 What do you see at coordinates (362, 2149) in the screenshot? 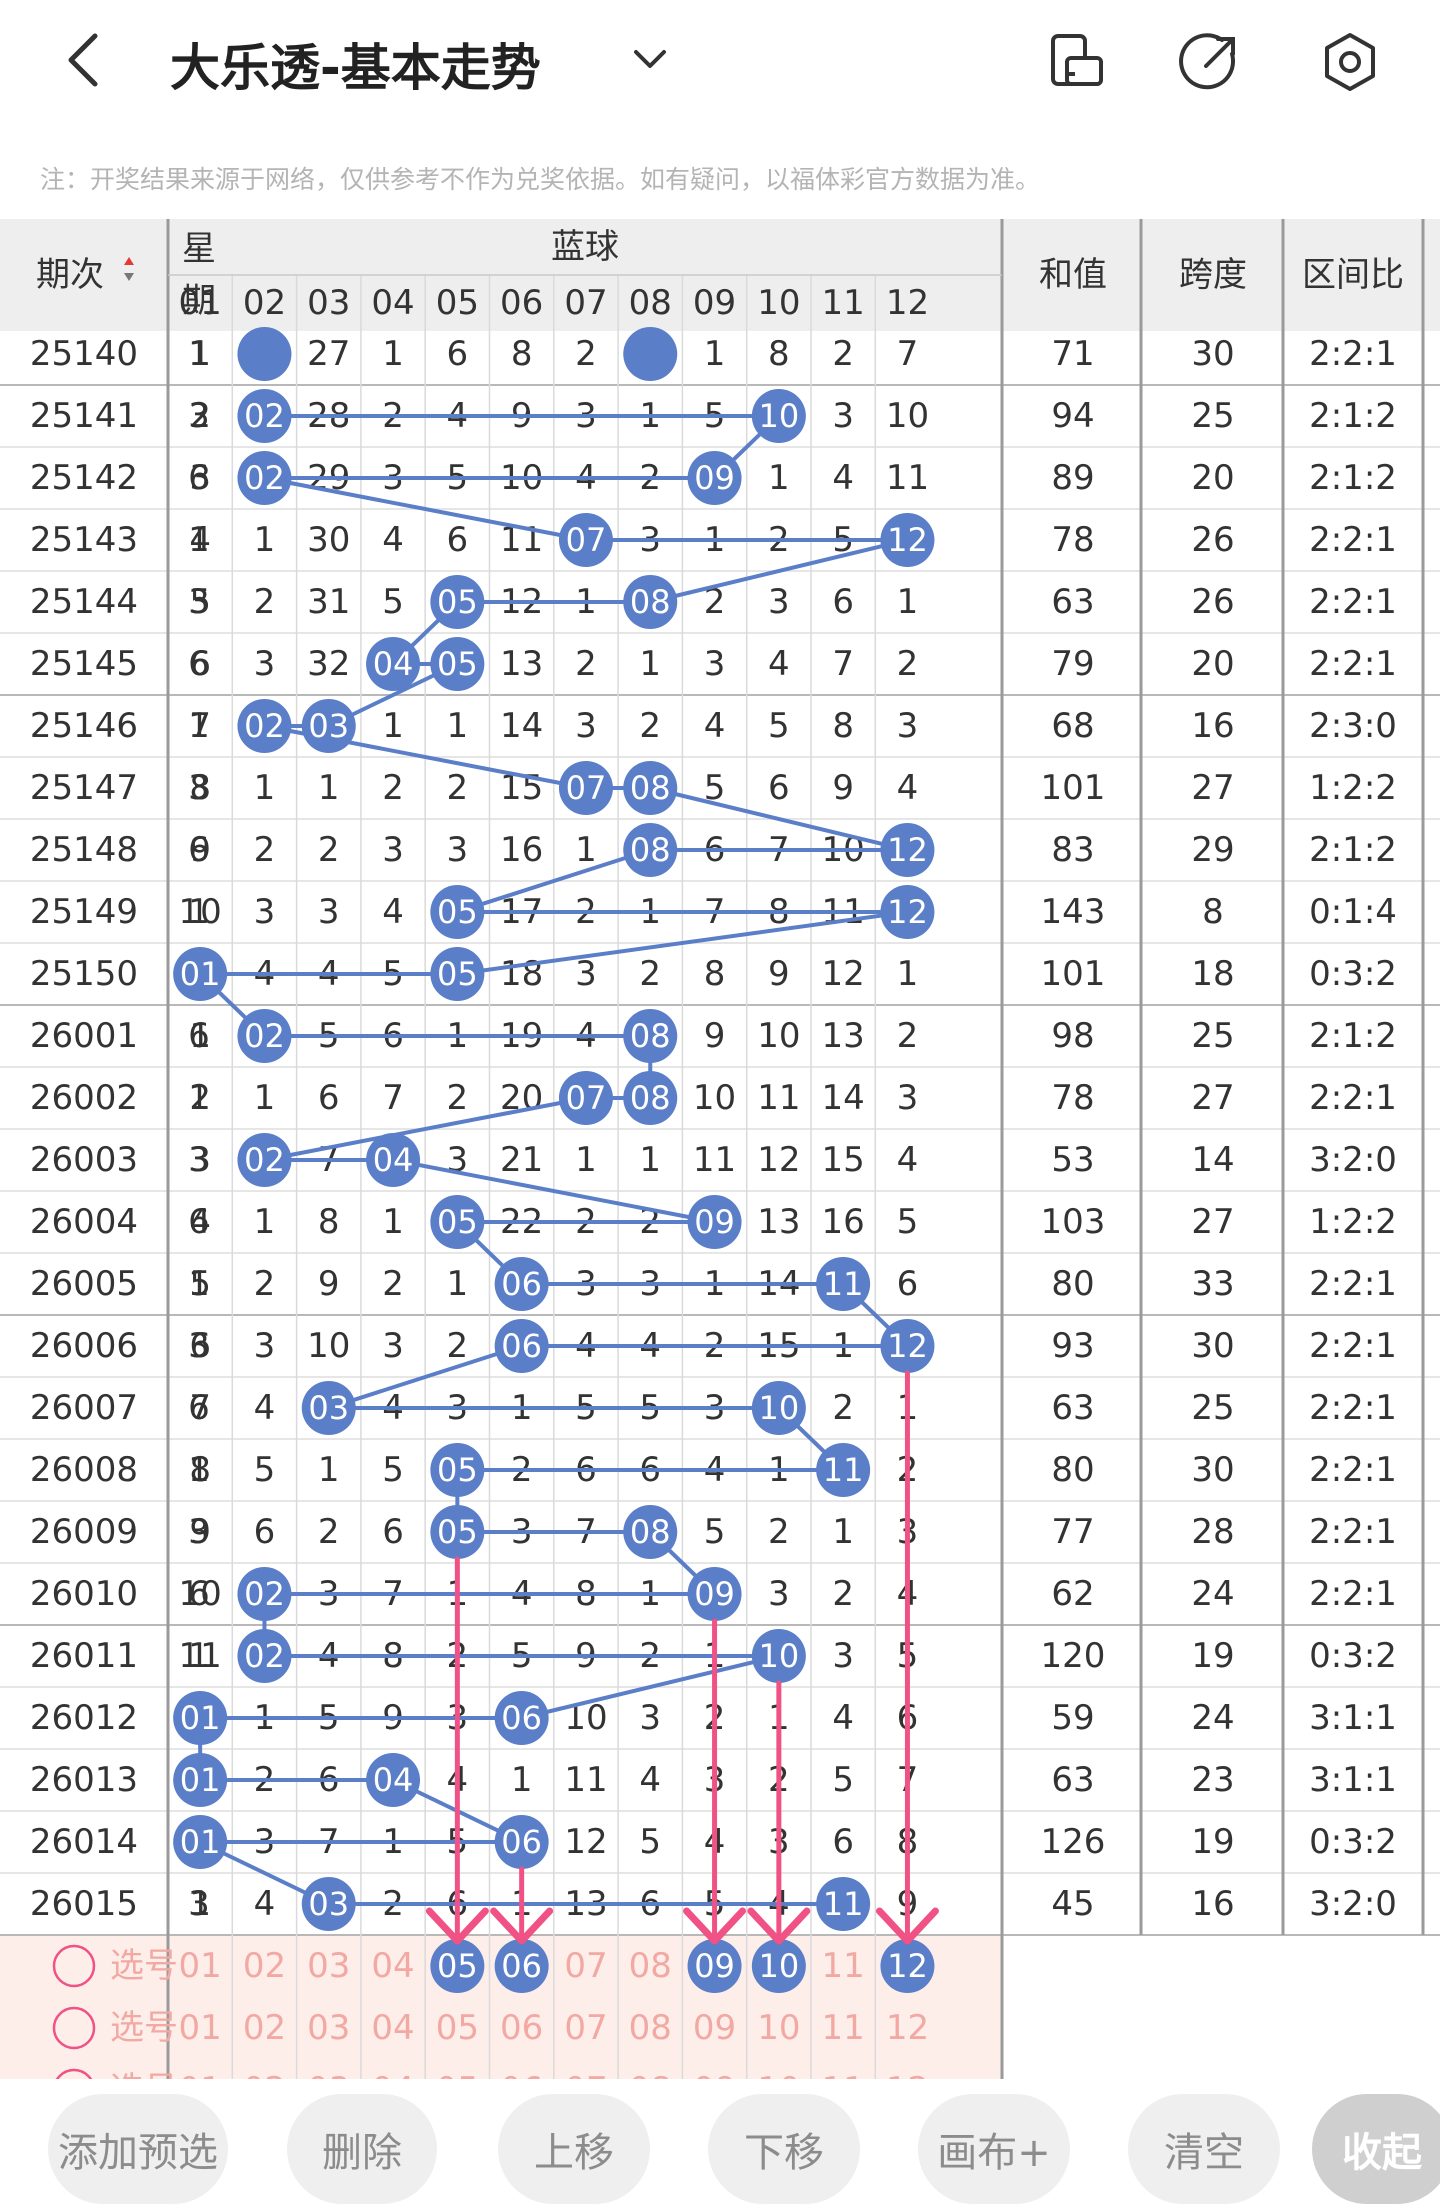
I see `delete-button: 删除` at bounding box center [362, 2149].